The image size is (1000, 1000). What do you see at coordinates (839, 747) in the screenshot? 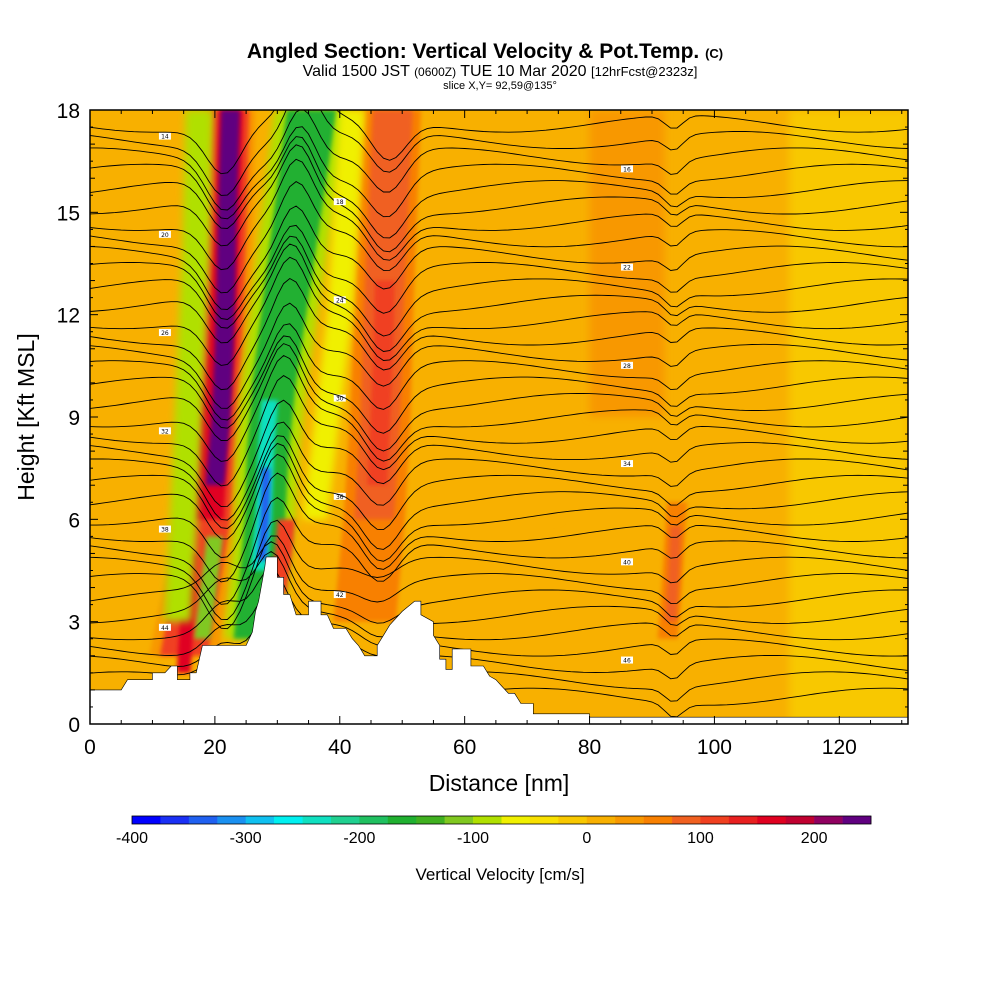
I see `x-tick-label: 120` at bounding box center [839, 747].